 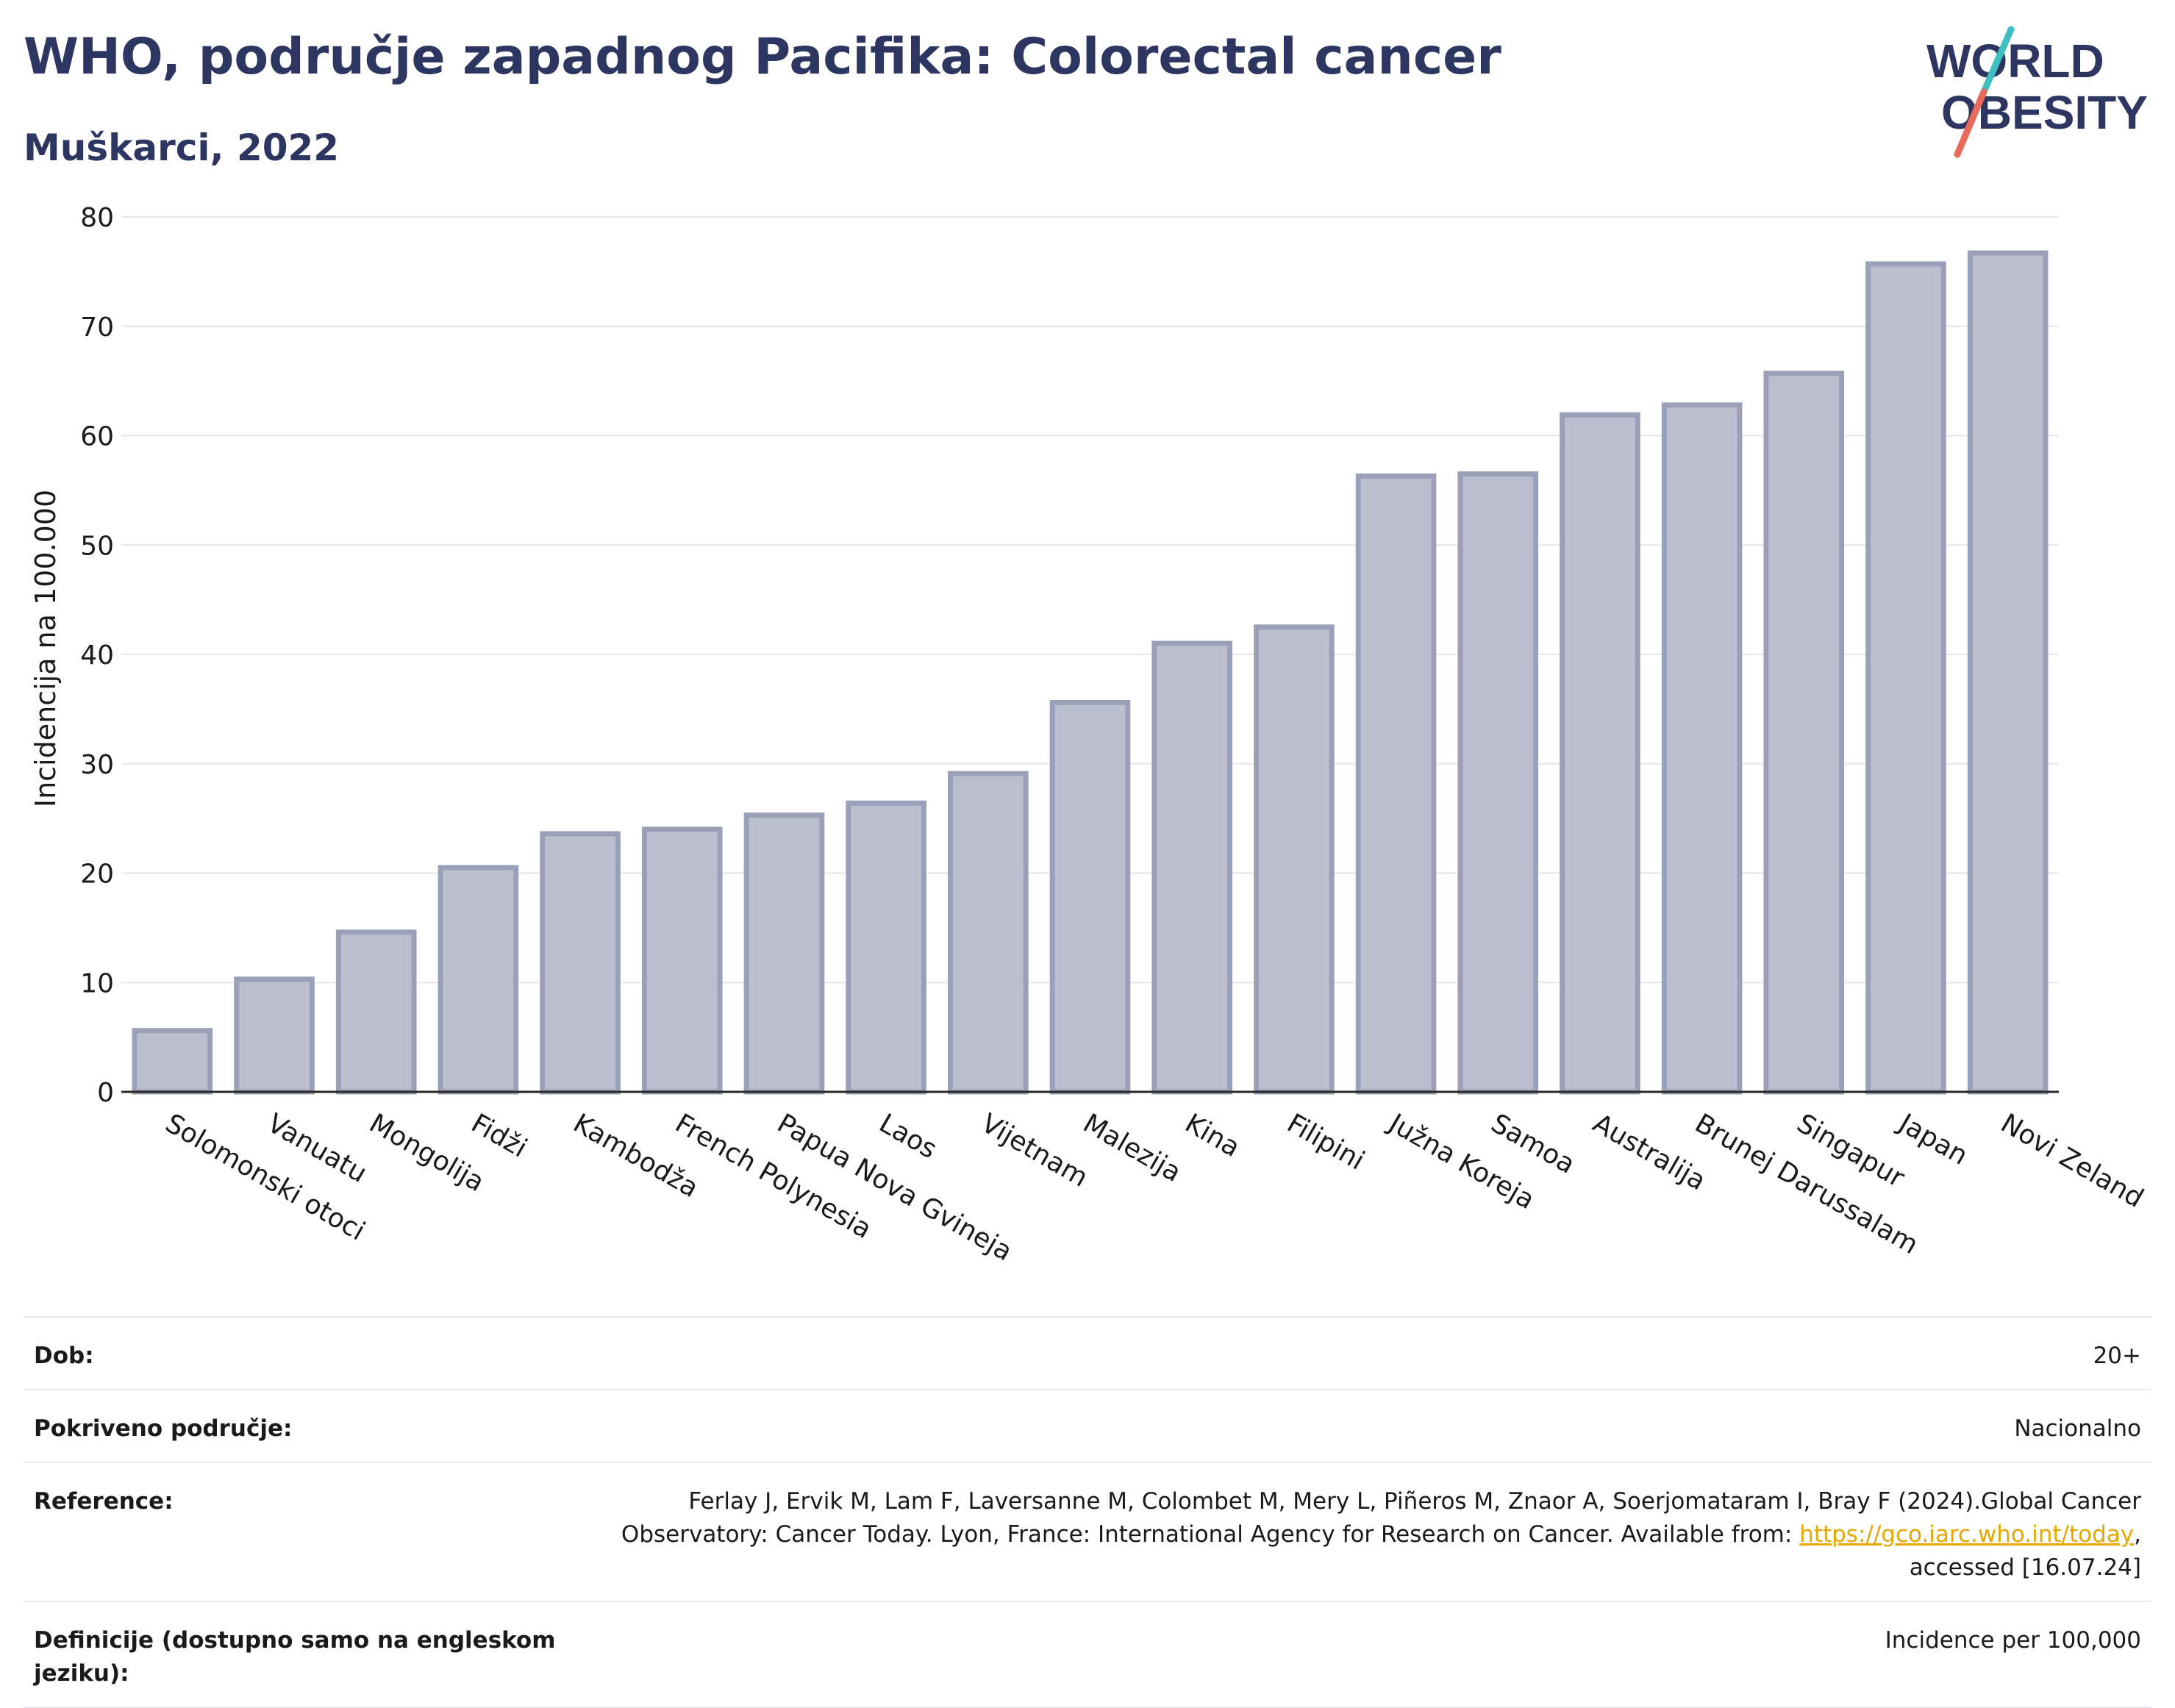 I want to click on meta-value: 20+, so click(x=2117, y=1356).